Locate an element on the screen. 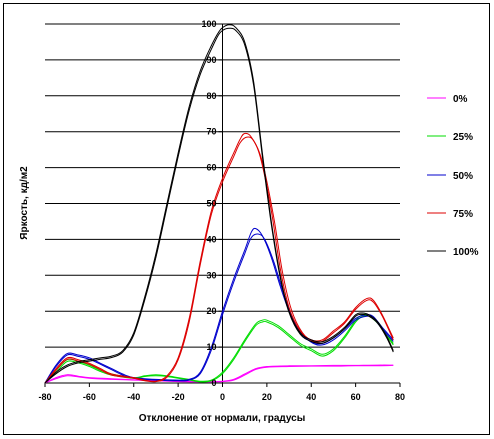  legend-label-1: 25% is located at coordinates (463, 137).